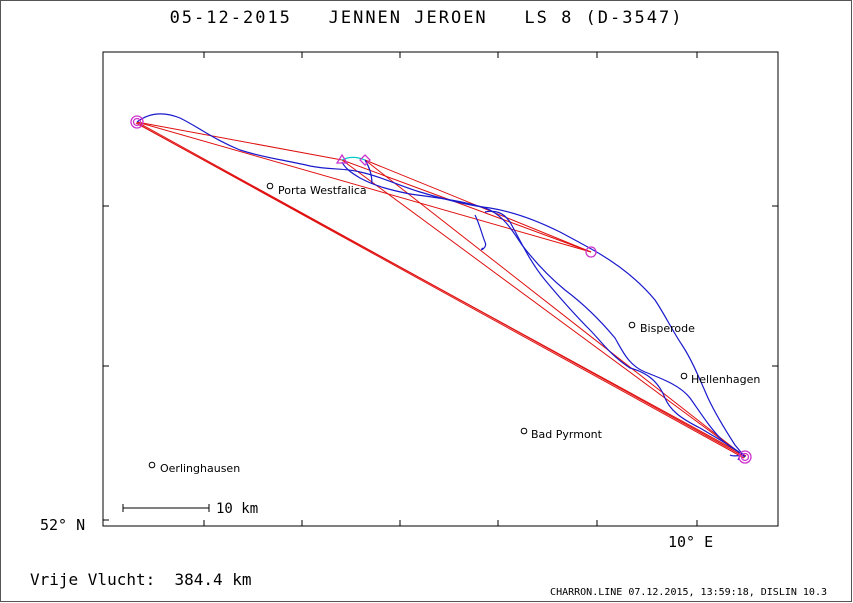 The height and width of the screenshot is (603, 853). I want to click on town-label-hellenhagen: Hellenhagen, so click(726, 379).